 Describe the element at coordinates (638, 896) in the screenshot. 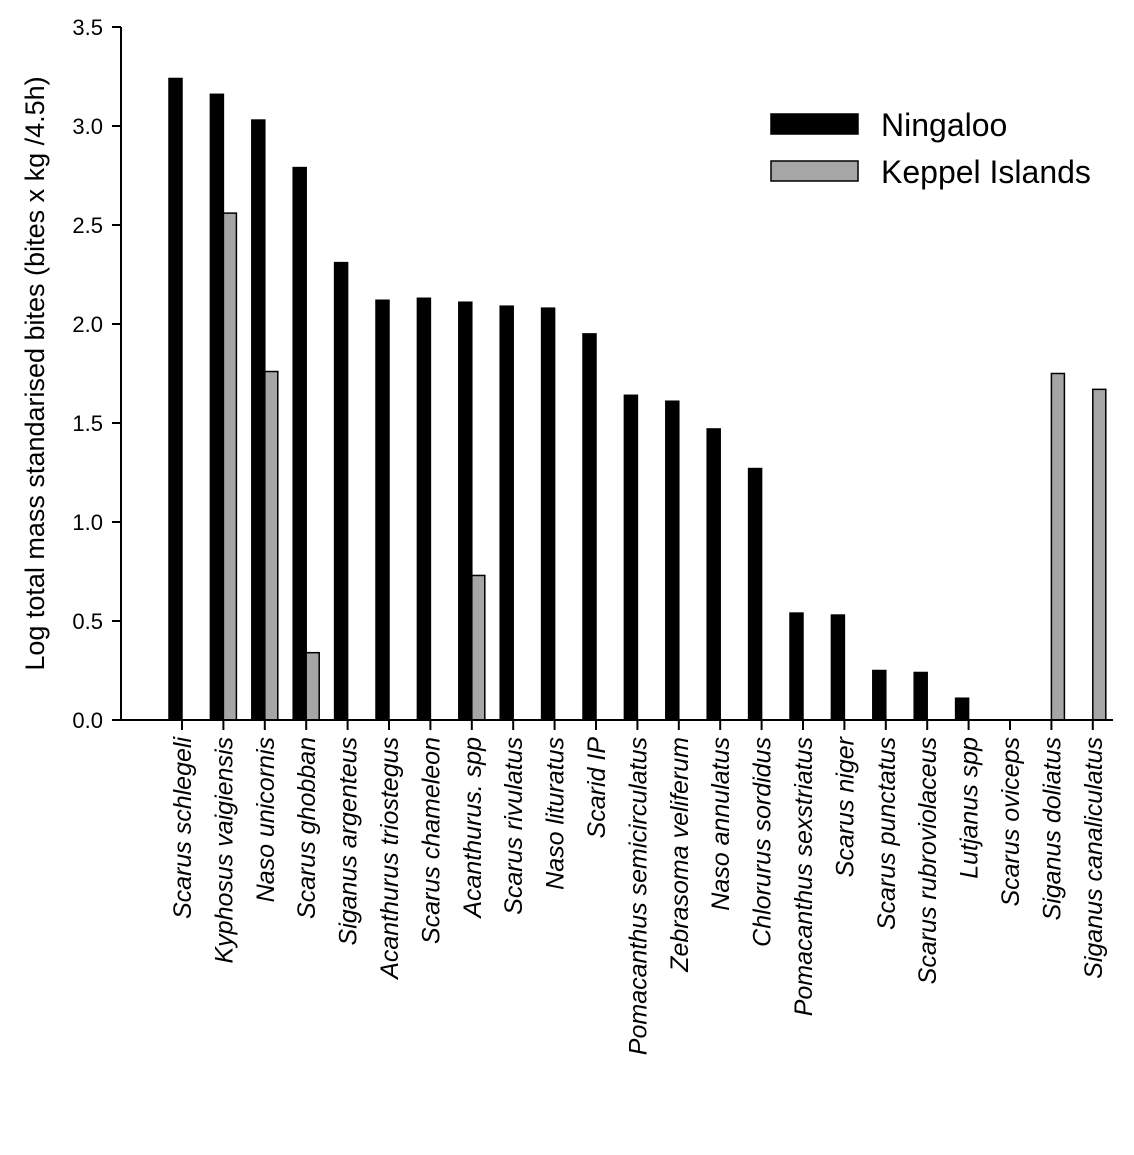

I see `x-tick-label: Pomacanthus semicirculatus` at that location.